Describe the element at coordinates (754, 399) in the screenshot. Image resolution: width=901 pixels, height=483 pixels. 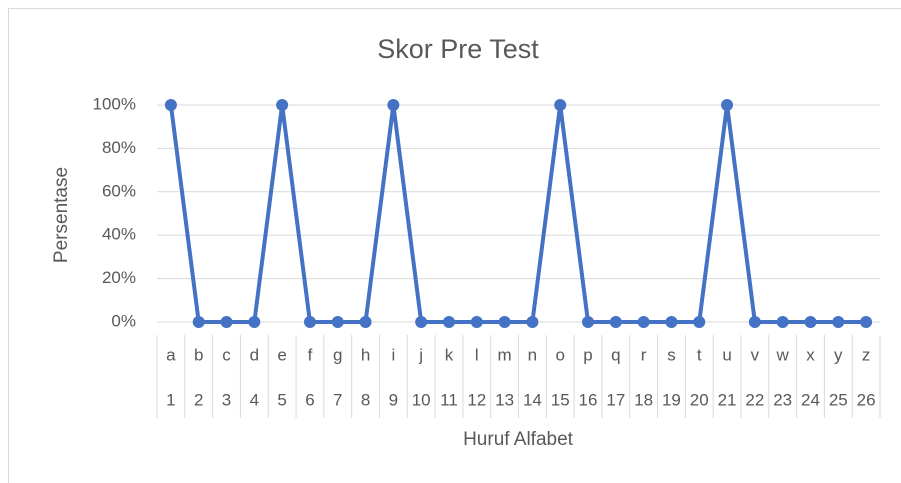
I see `x-tick-number: 22` at that location.